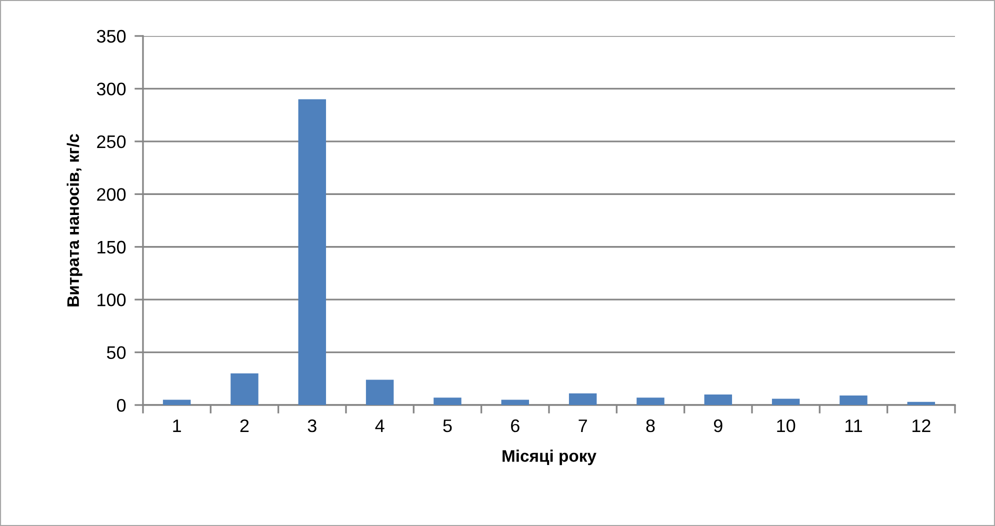 The height and width of the screenshot is (526, 995). Describe the element at coordinates (786, 425) in the screenshot. I see `x-tick-label: 10` at that location.